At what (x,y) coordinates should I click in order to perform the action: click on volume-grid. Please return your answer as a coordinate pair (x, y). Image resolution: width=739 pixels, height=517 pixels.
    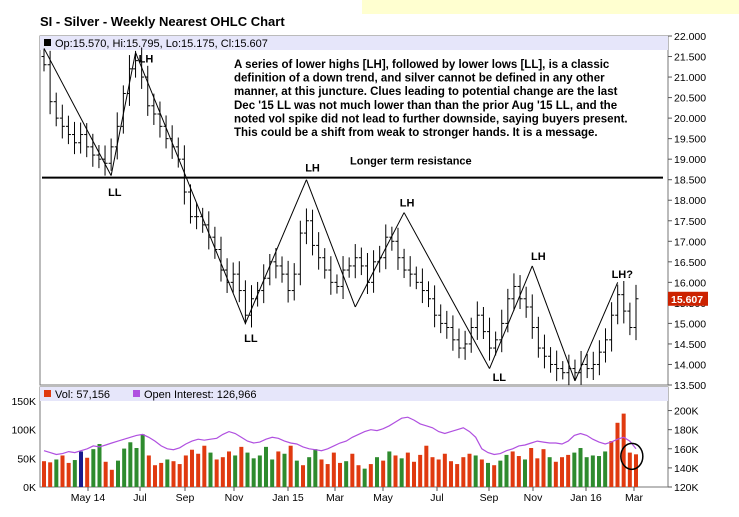
    Looking at the image, I should click on (670, 449).